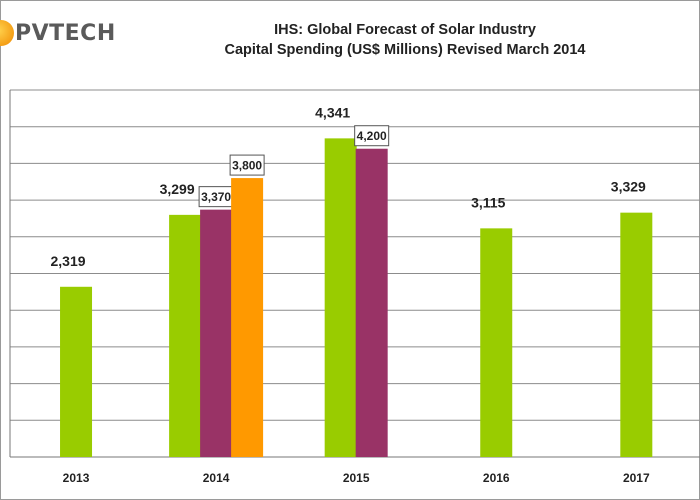 The width and height of the screenshot is (700, 500). I want to click on data-label: 3,299, so click(177, 189).